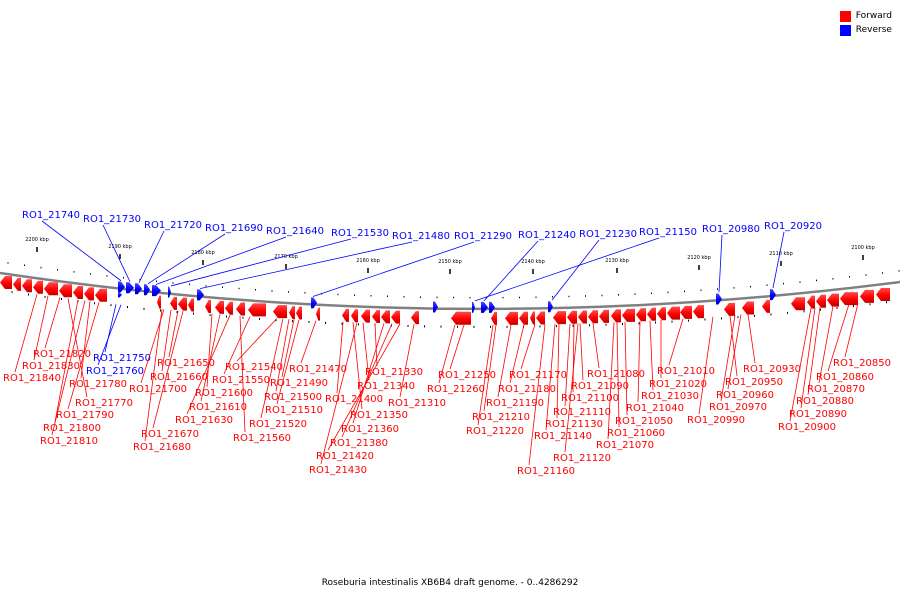  What do you see at coordinates (234, 228) in the screenshot?
I see `reverse-gene-label: RO1_21690` at bounding box center [234, 228].